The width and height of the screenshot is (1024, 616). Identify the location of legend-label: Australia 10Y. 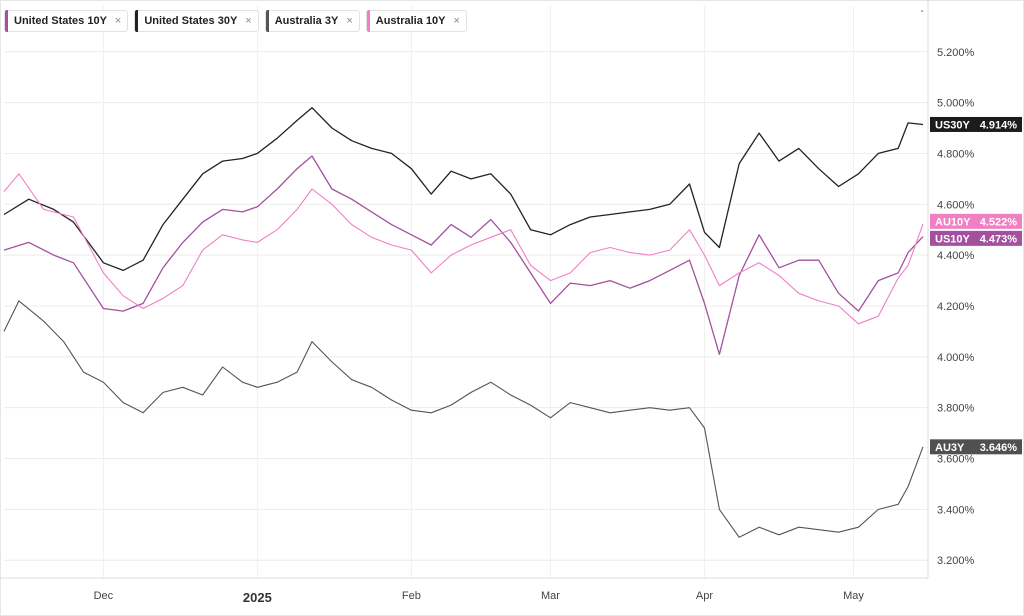
(410, 21).